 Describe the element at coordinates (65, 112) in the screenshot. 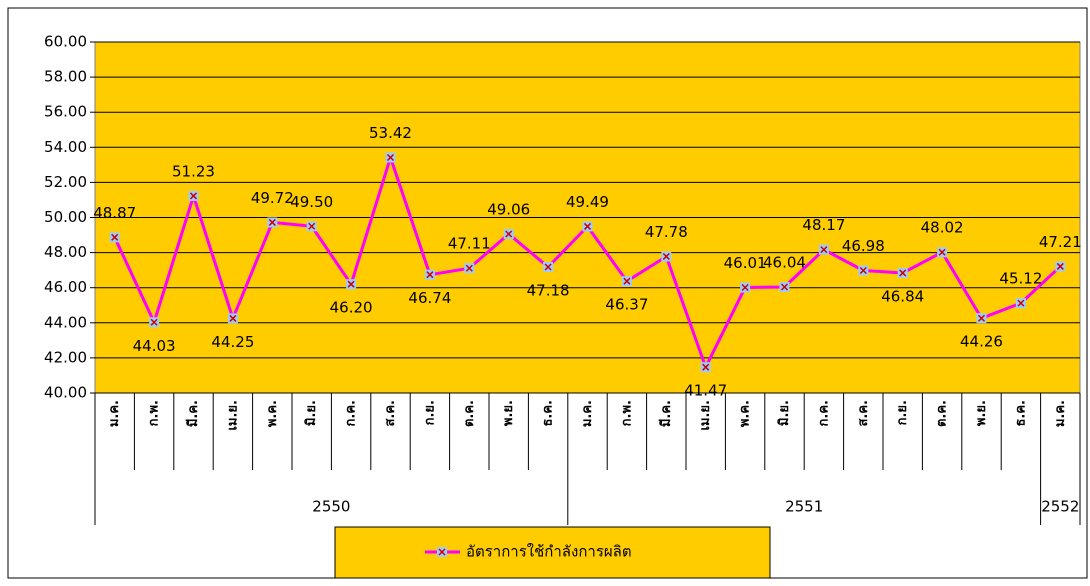

I see `y-tick-label: 56.00` at that location.